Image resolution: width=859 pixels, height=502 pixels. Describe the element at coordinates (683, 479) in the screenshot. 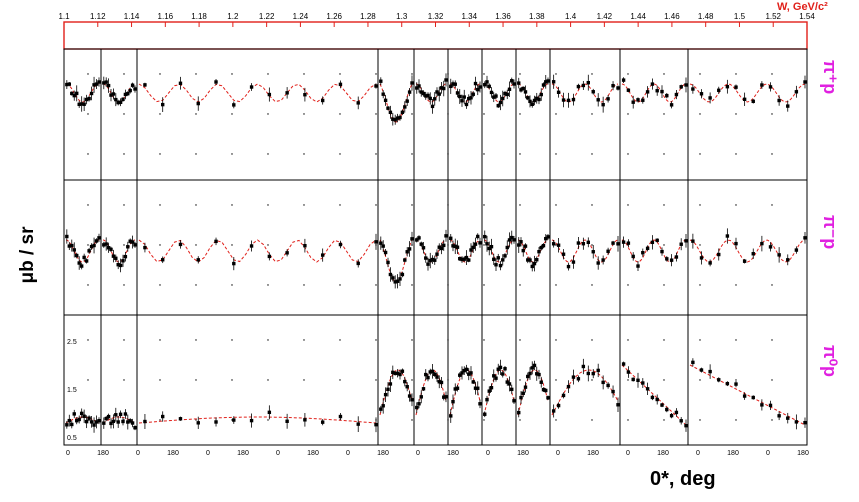

I see `x-axis-title: 0*, deg` at that location.